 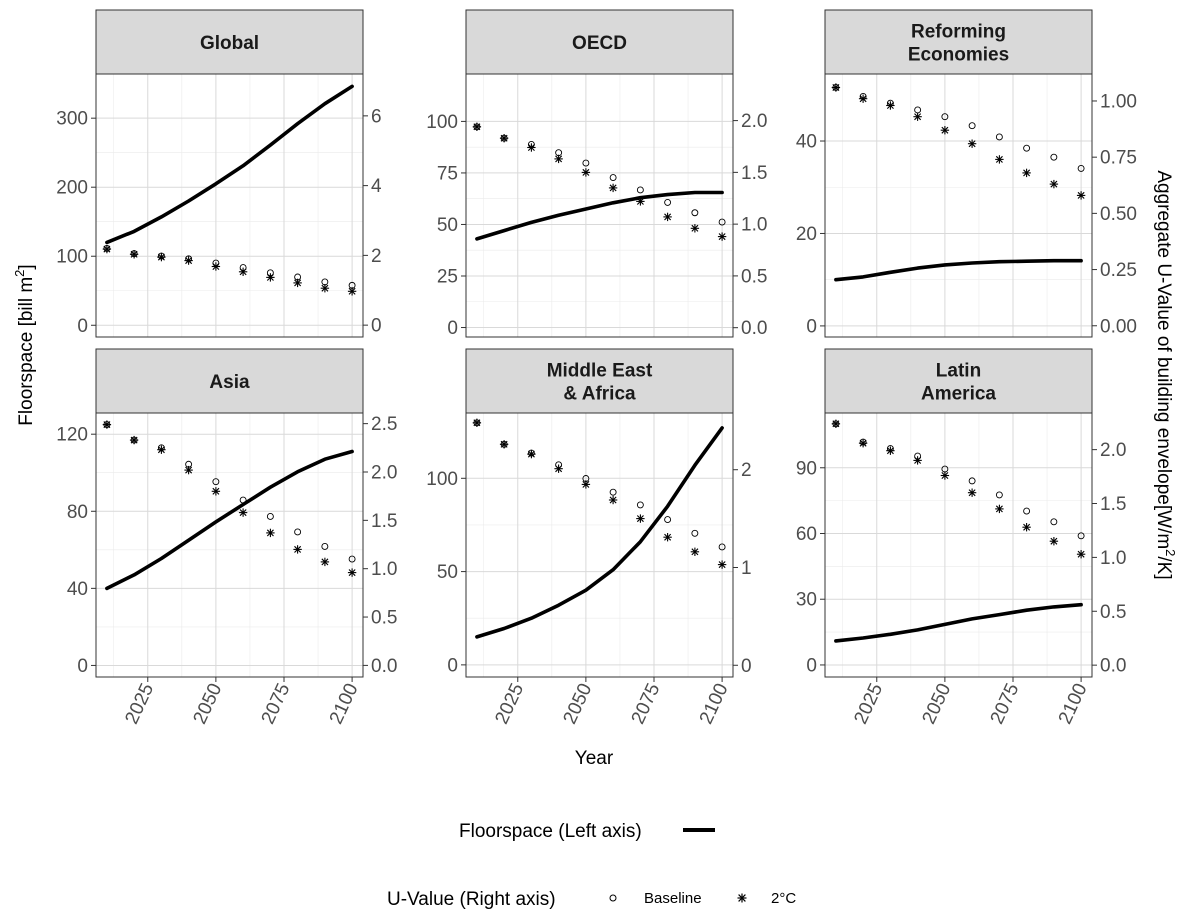 What do you see at coordinates (600, 371) in the screenshot?
I see `panel-title: Middle East` at bounding box center [600, 371].